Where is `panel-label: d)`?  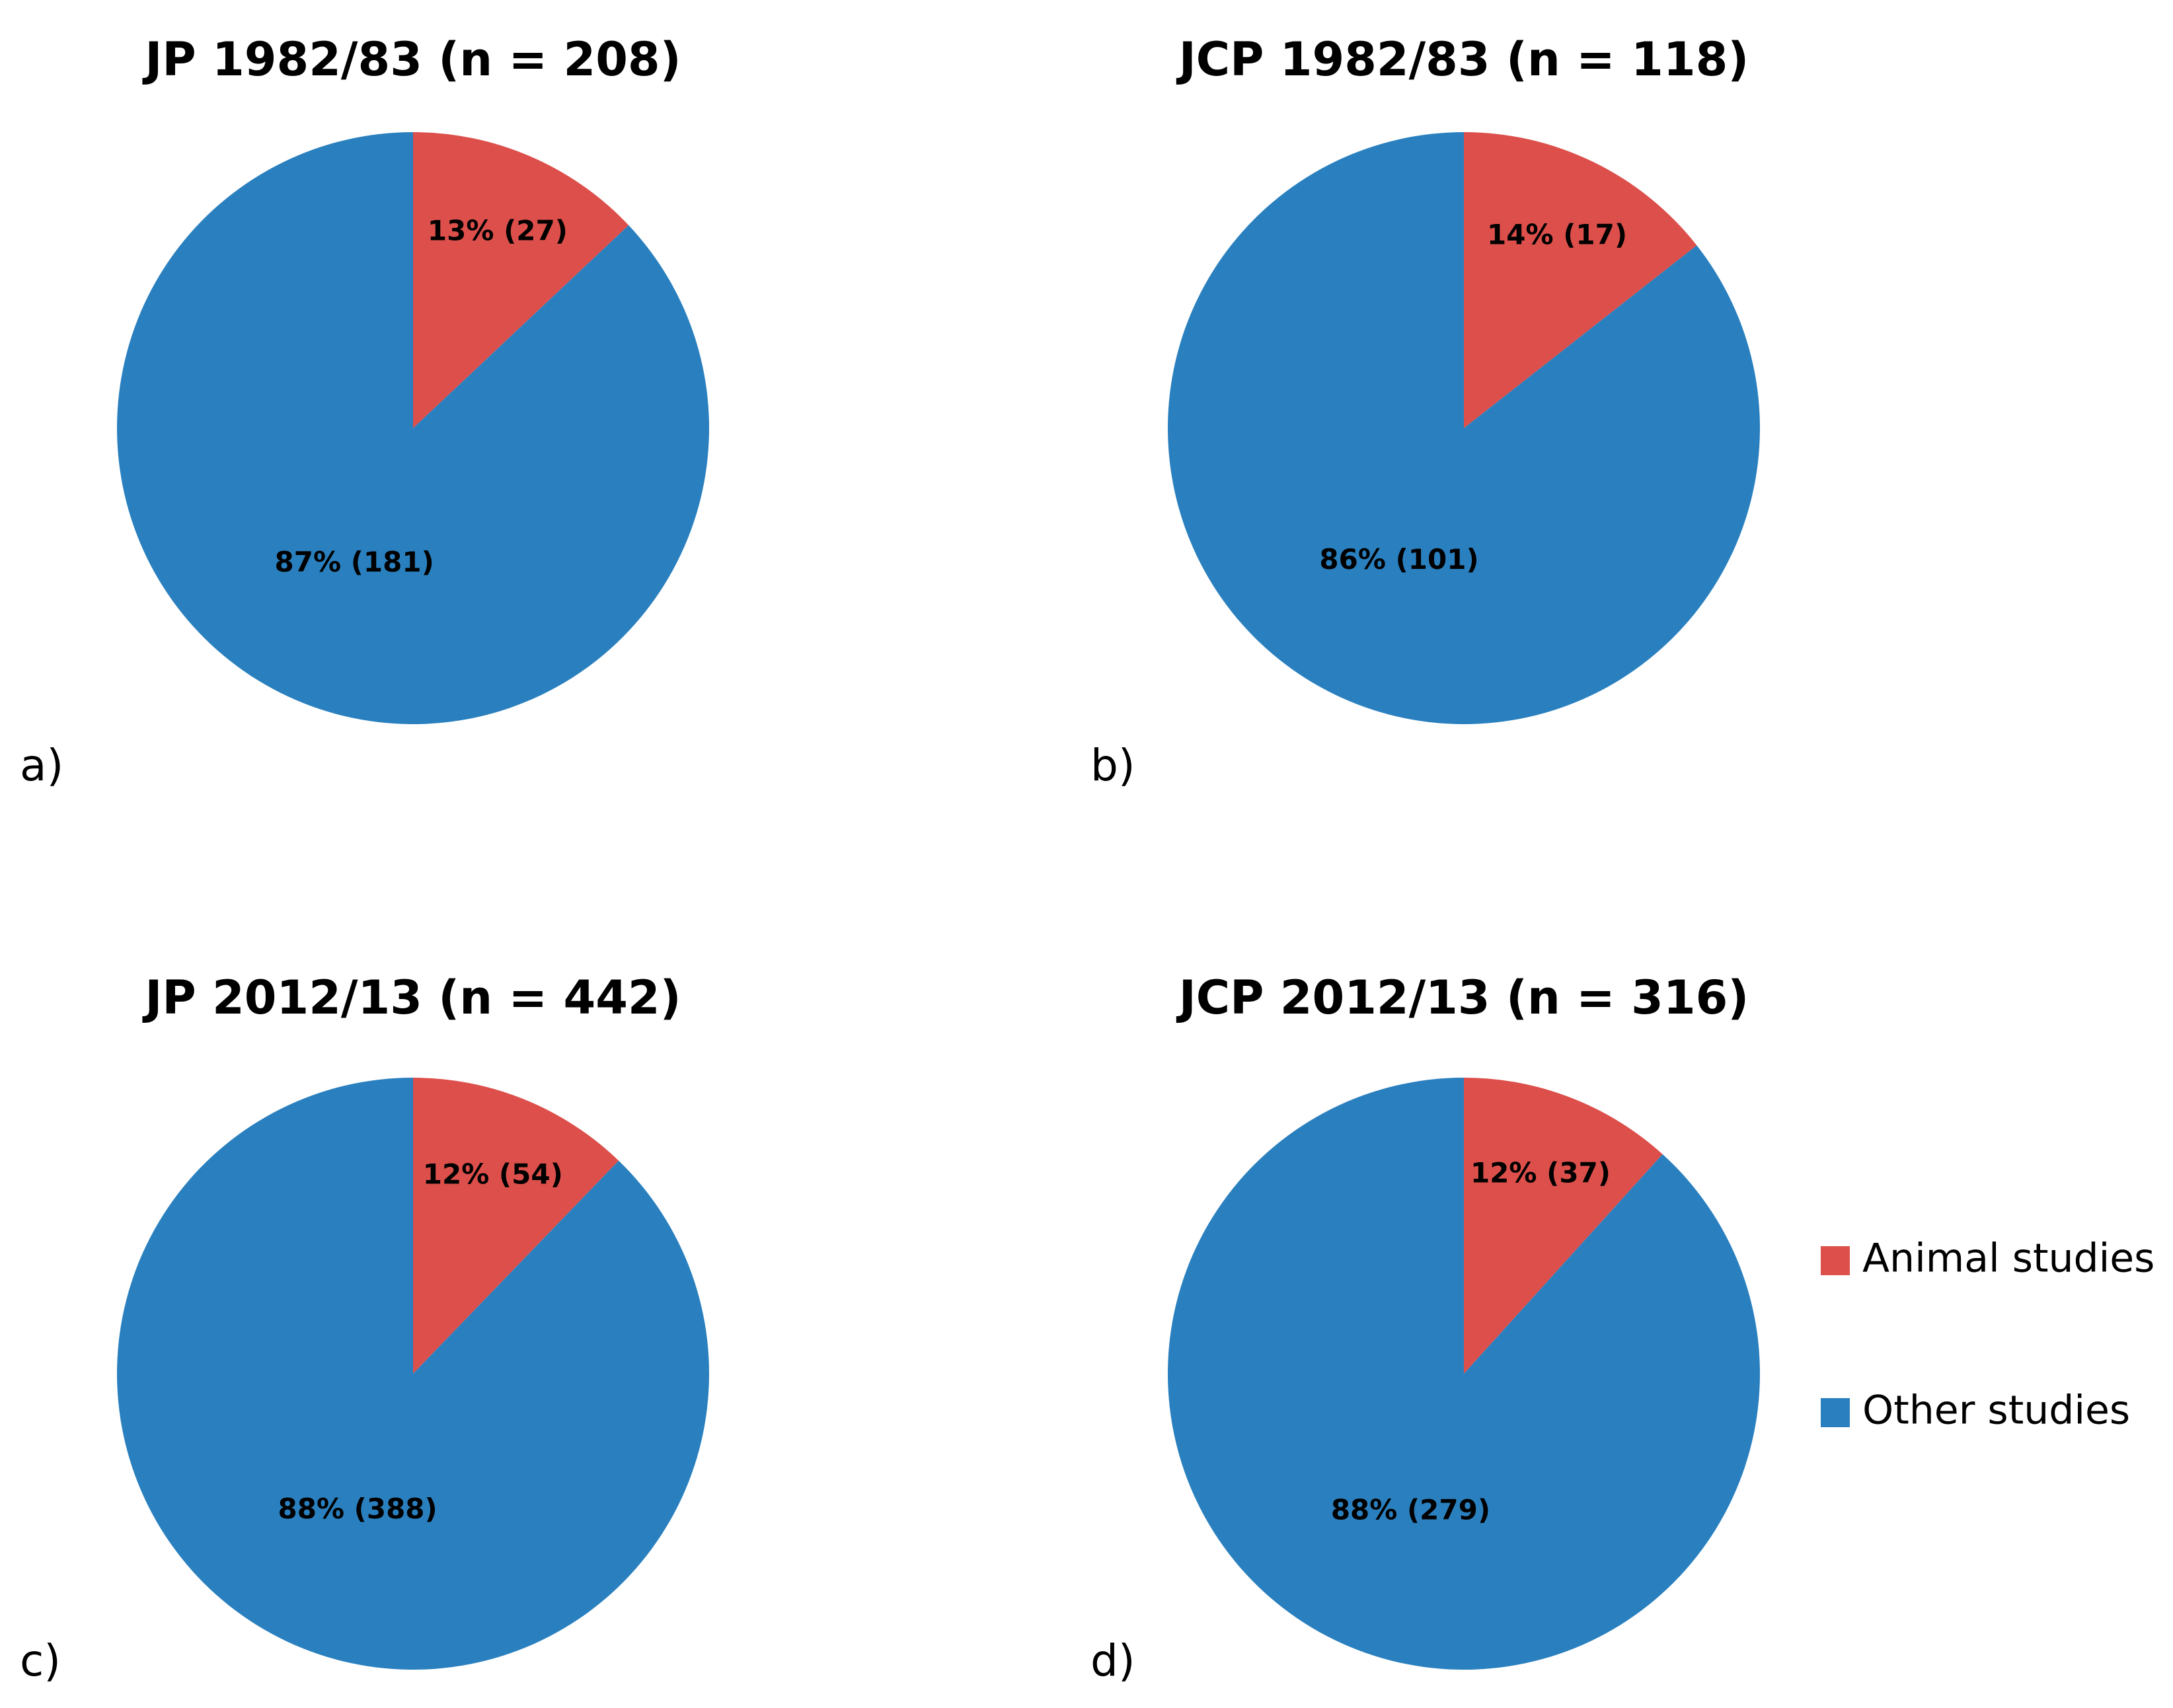 panel-label: d) is located at coordinates (1113, 1660).